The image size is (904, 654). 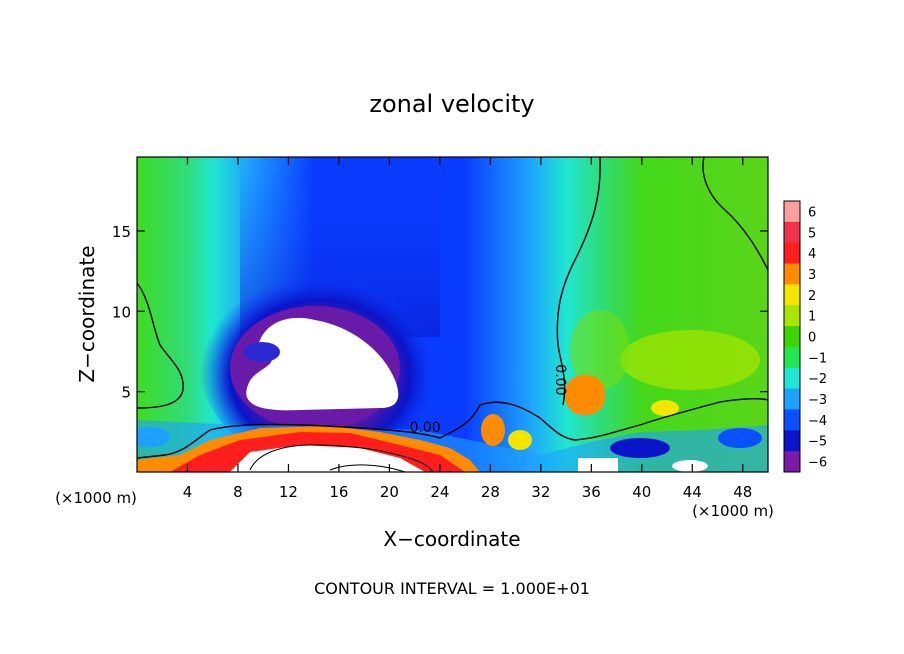 What do you see at coordinates (153, 437) in the screenshot?
I see `negative-patch-left` at bounding box center [153, 437].